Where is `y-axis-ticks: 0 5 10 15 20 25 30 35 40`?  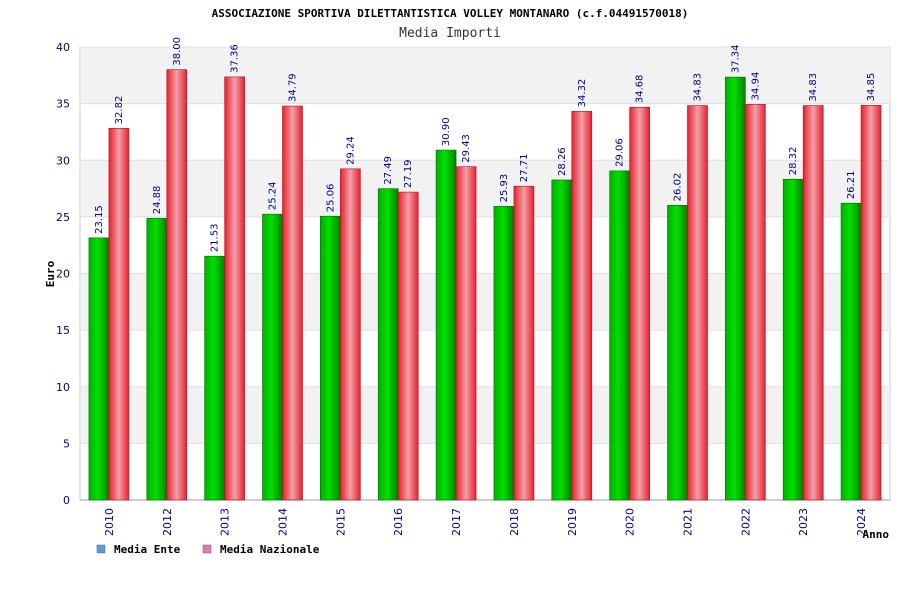
y-axis-ticks: 0 5 10 15 20 25 30 35 40 is located at coordinates (63, 274).